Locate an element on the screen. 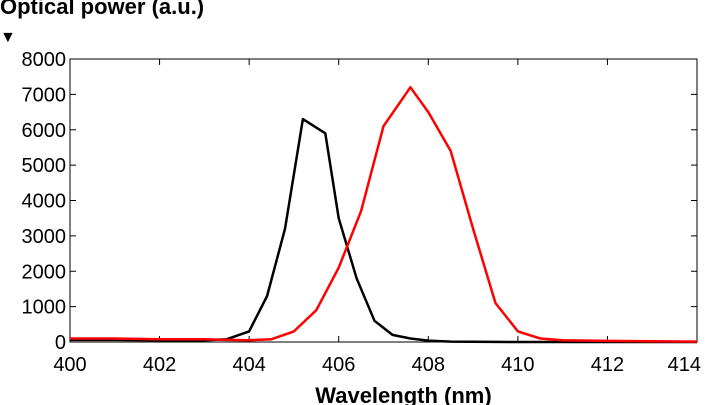  x-tick-label: 404 is located at coordinates (248, 365).